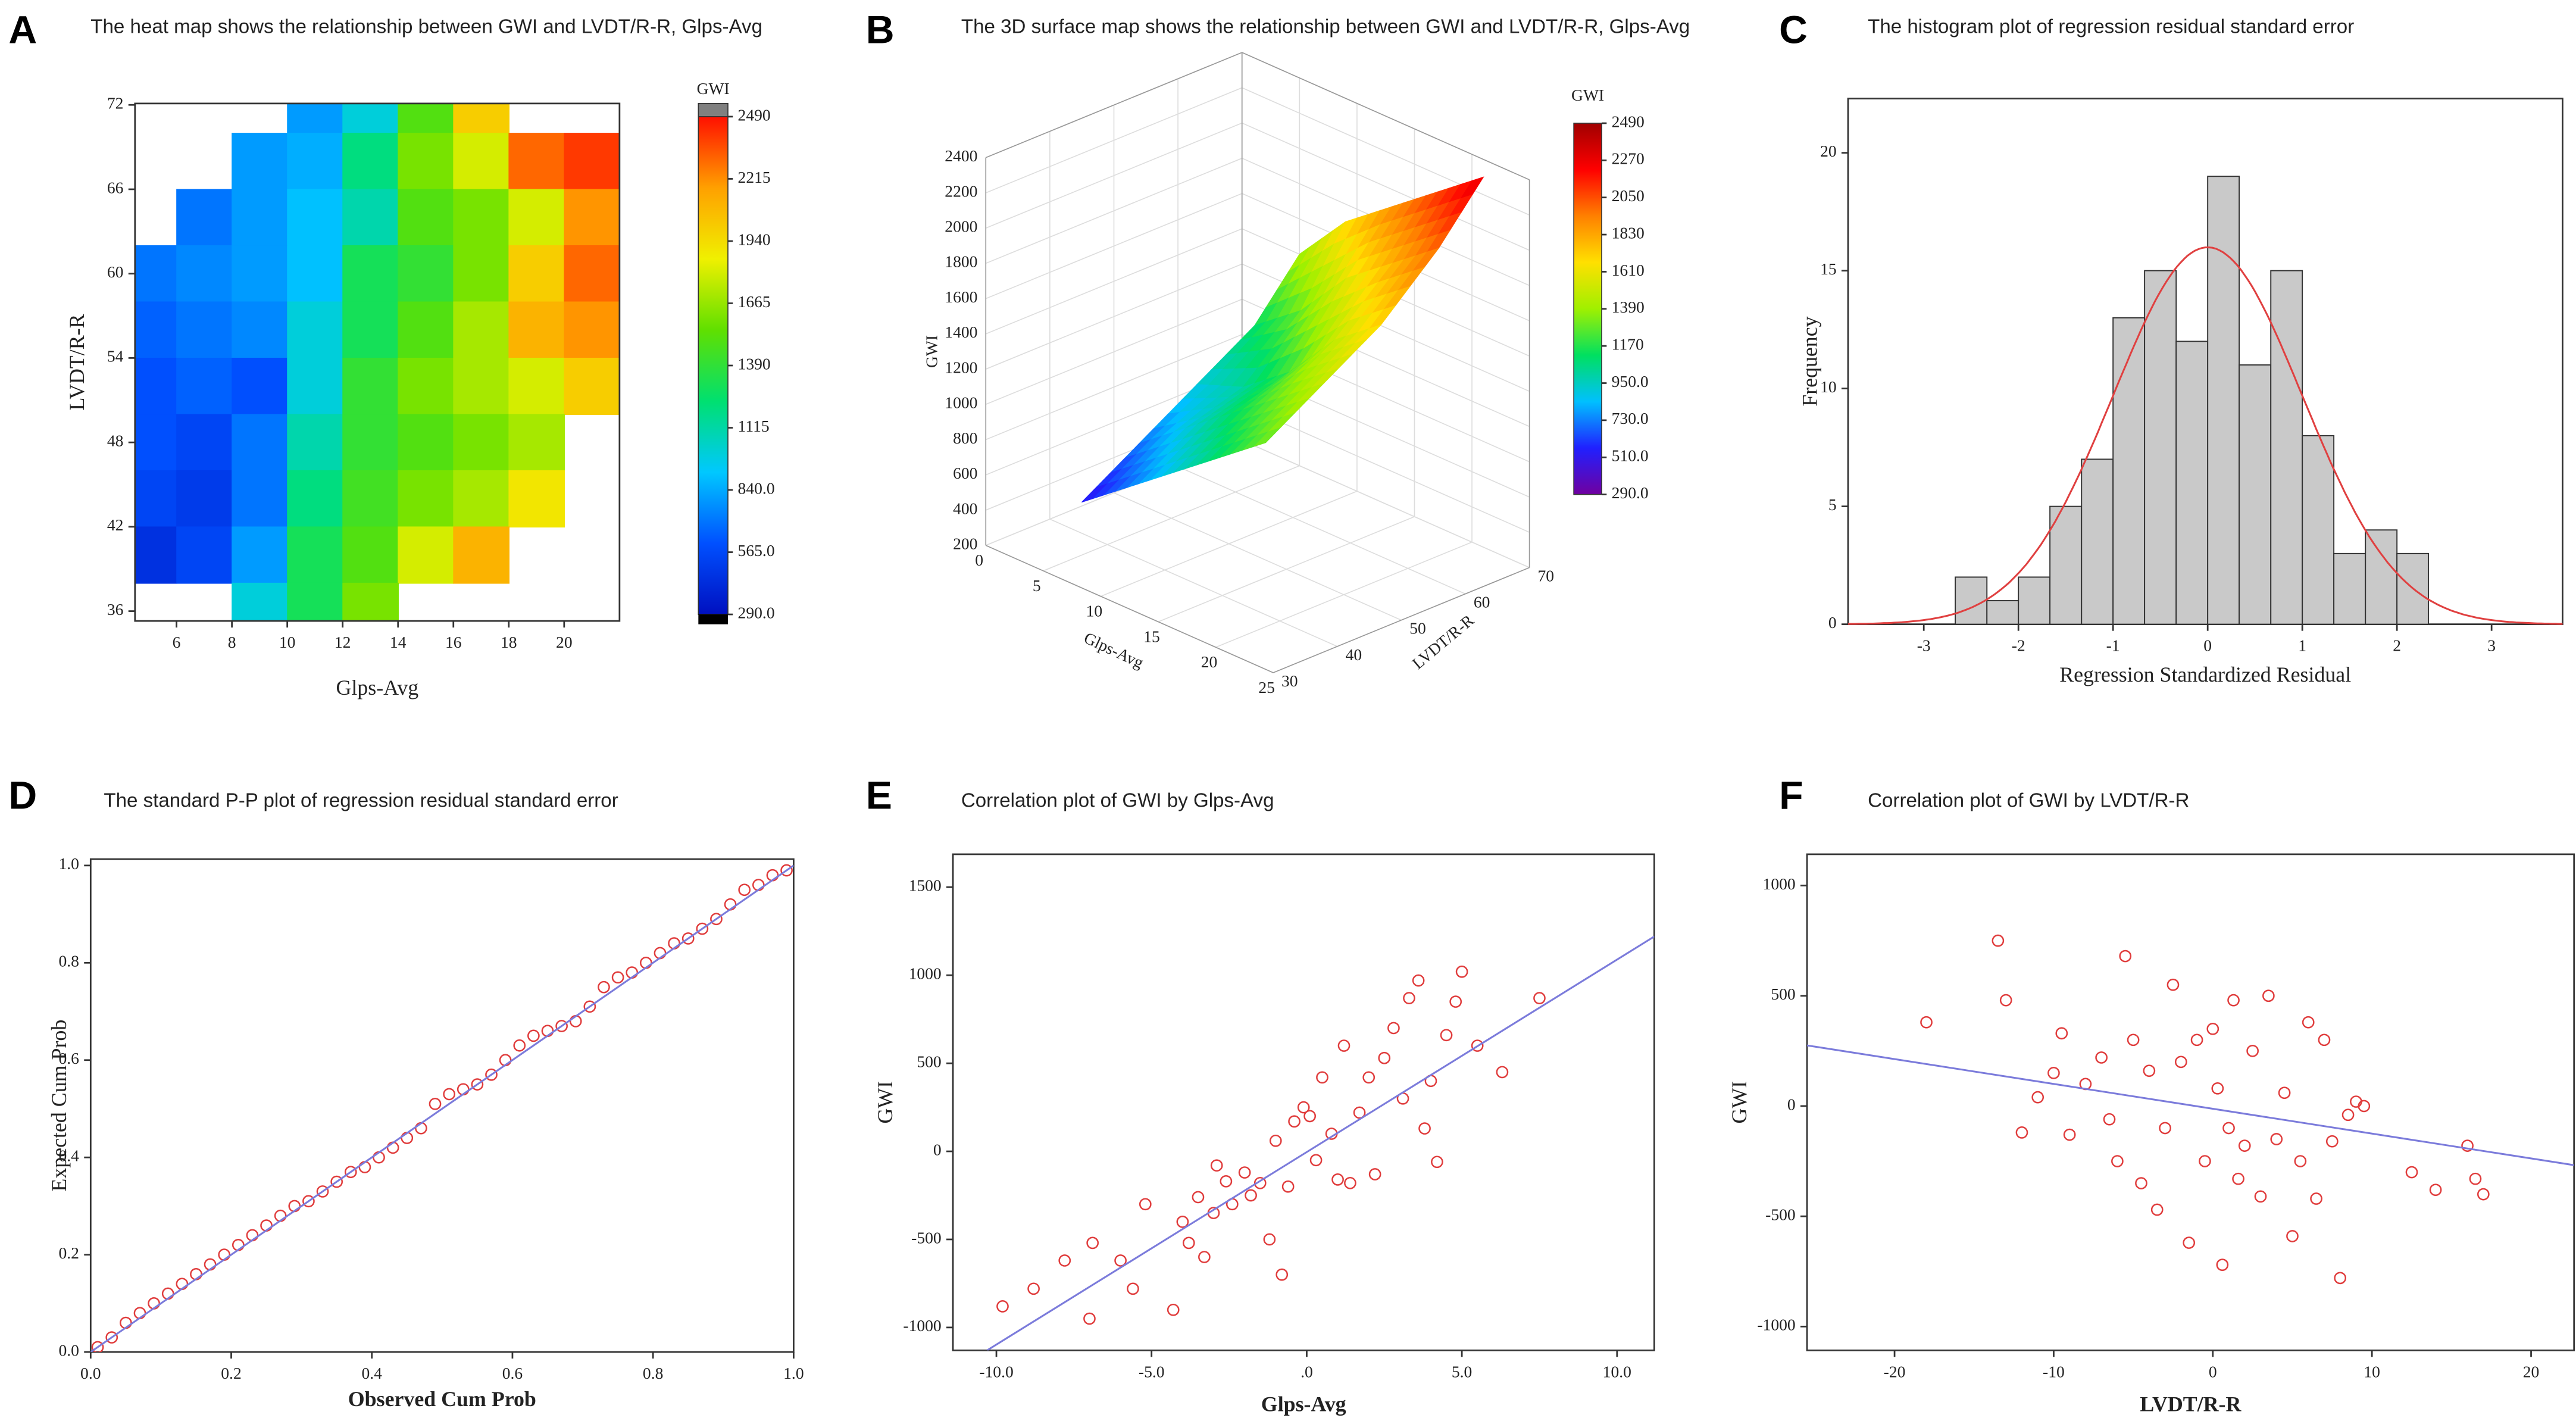 The height and width of the screenshot is (1421, 2576). I want to click on panel-letter: B, so click(880, 30).